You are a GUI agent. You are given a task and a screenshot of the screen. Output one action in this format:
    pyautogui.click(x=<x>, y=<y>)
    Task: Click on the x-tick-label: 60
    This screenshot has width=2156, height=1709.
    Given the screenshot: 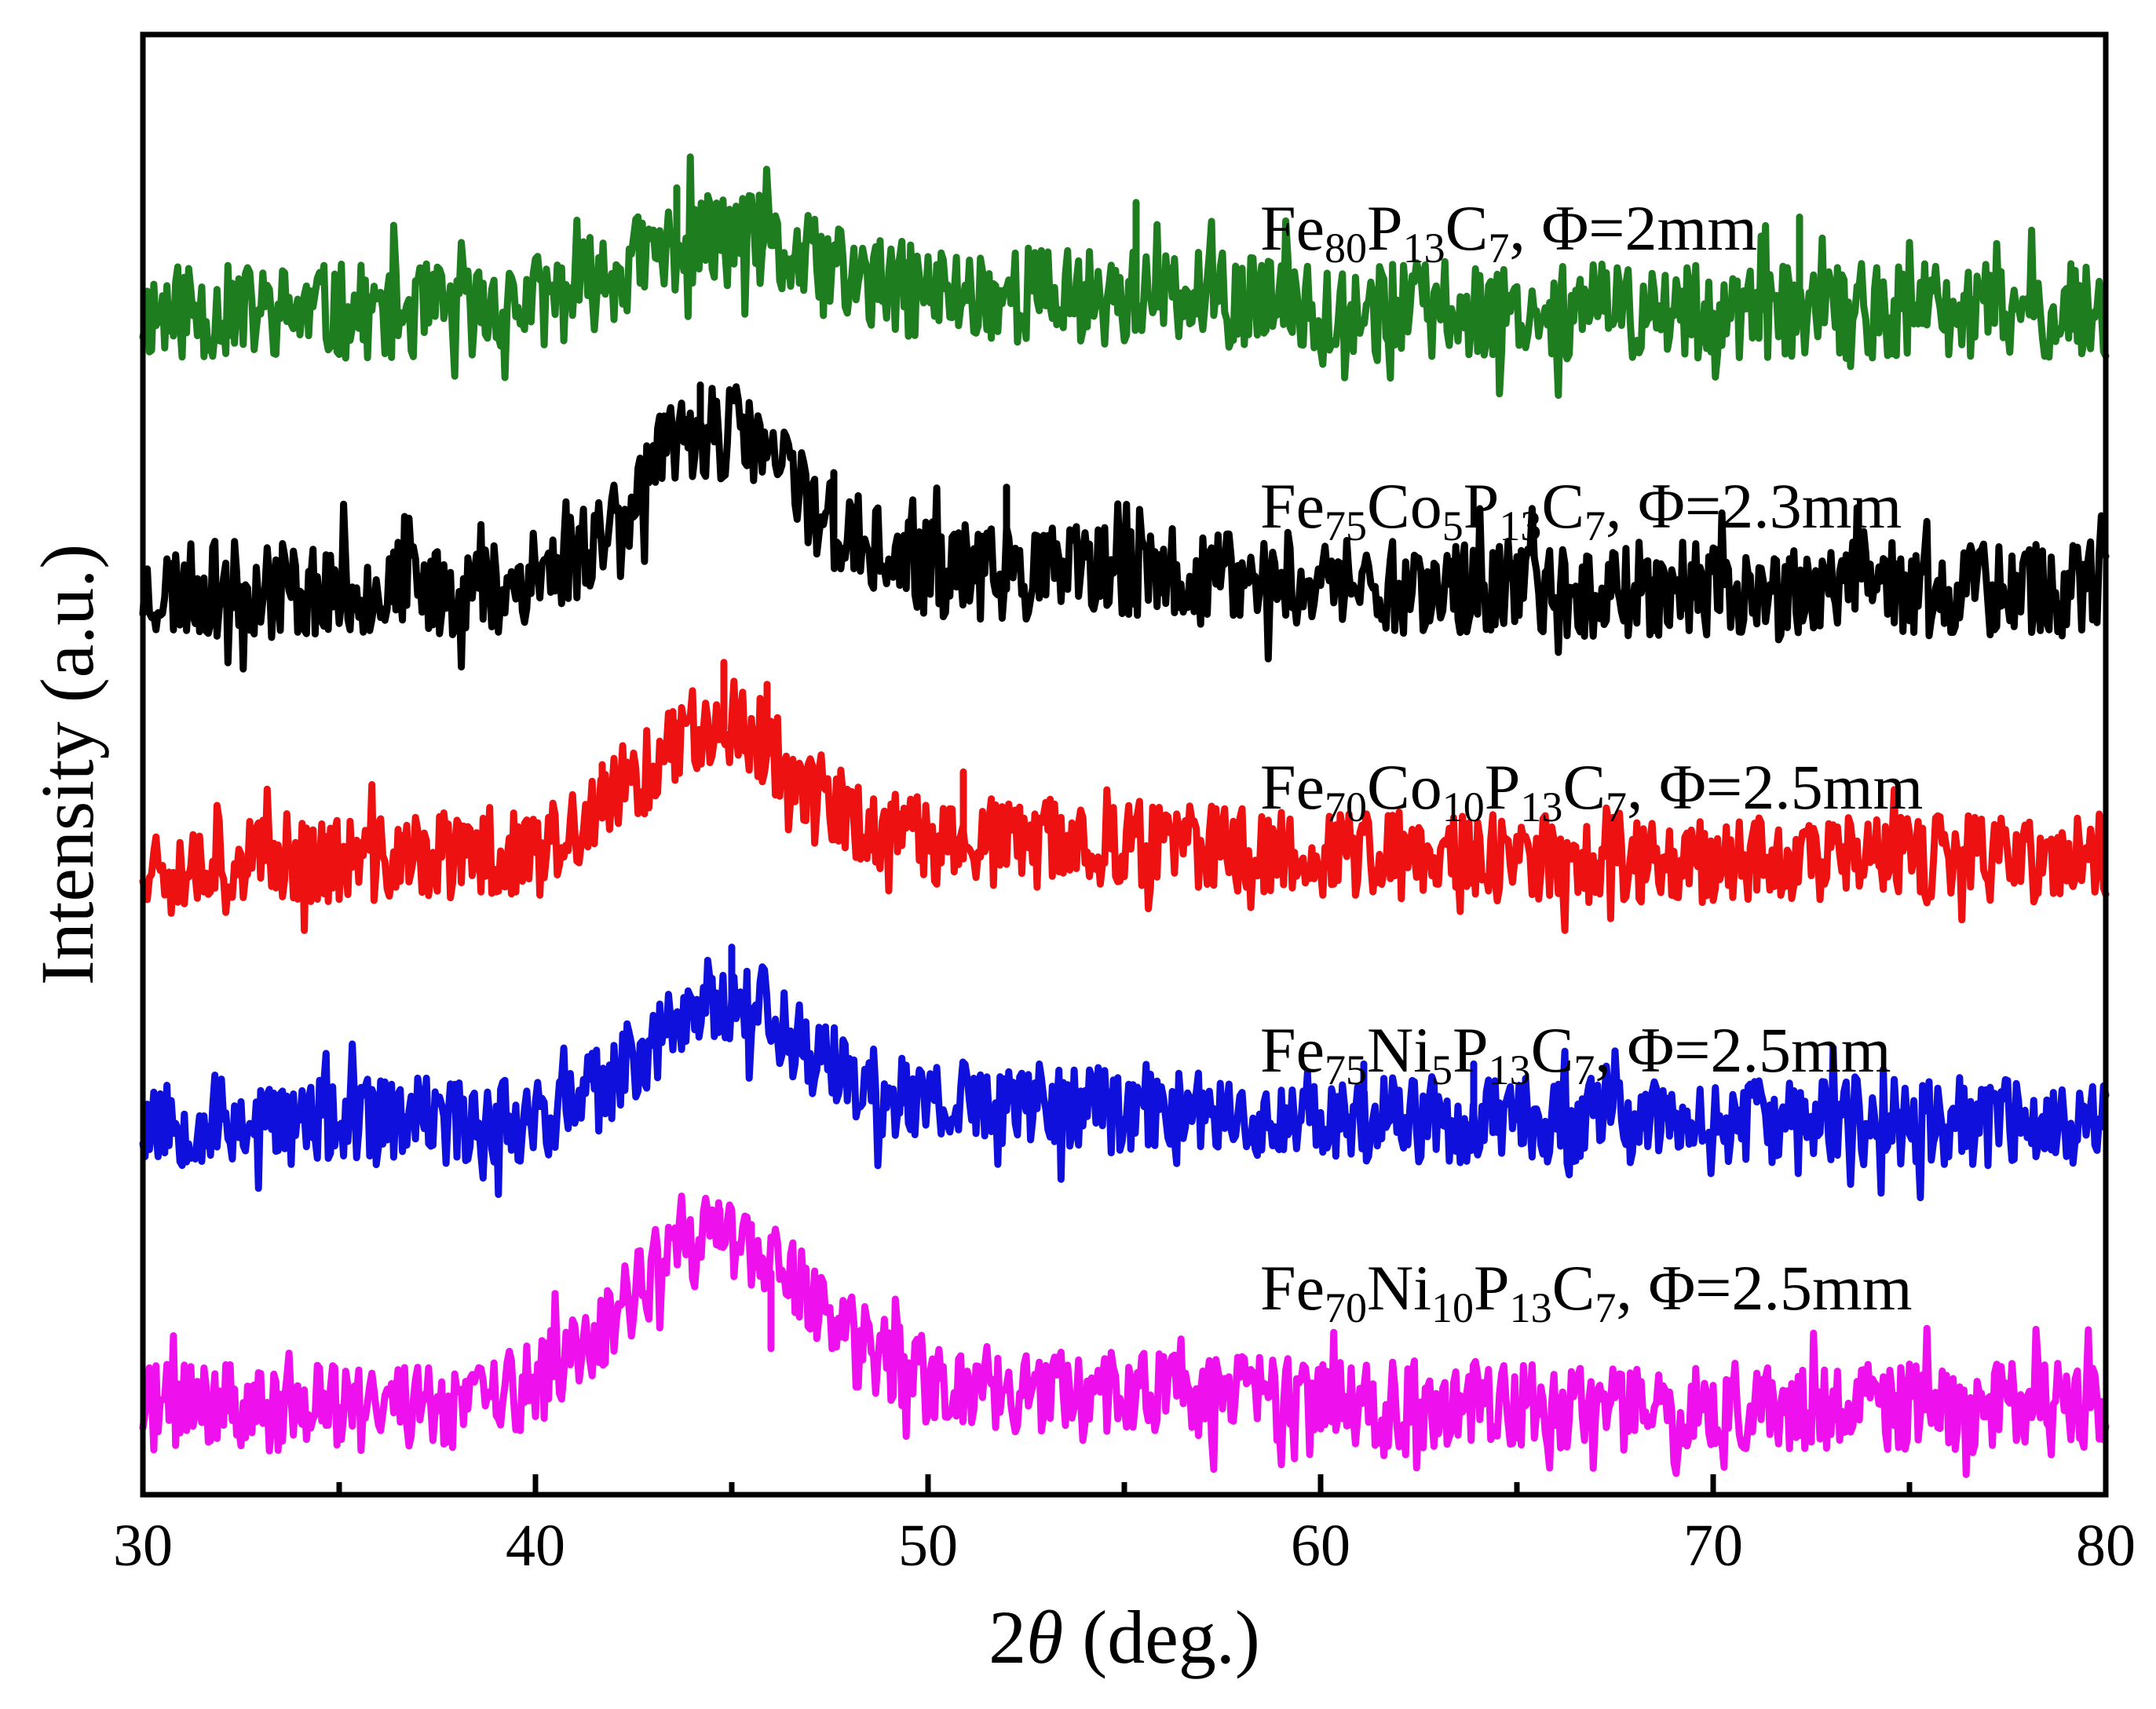 What is the action you would take?
    pyautogui.click(x=1321, y=1546)
    